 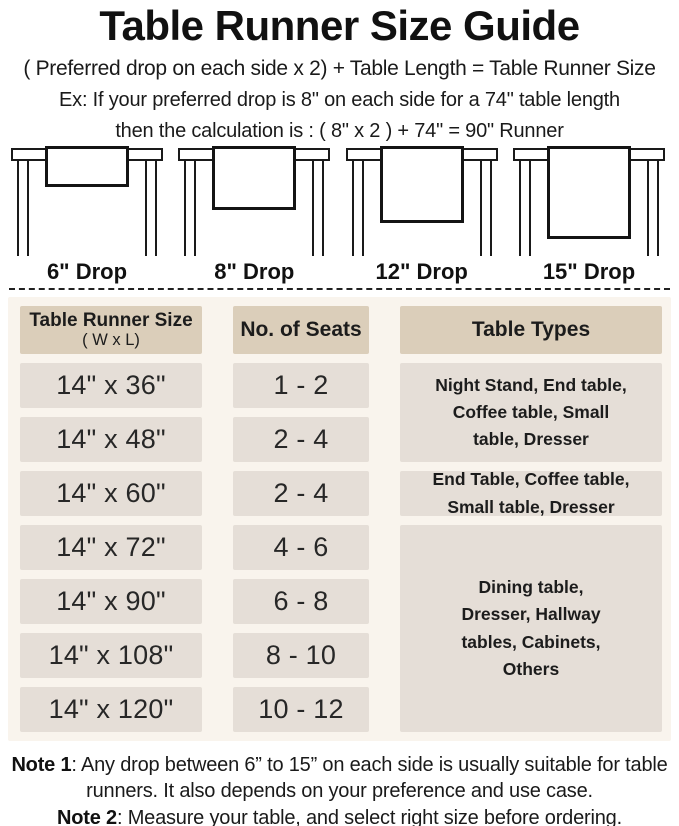 What do you see at coordinates (41, 765) in the screenshot?
I see `note-1-label: Note 1` at bounding box center [41, 765].